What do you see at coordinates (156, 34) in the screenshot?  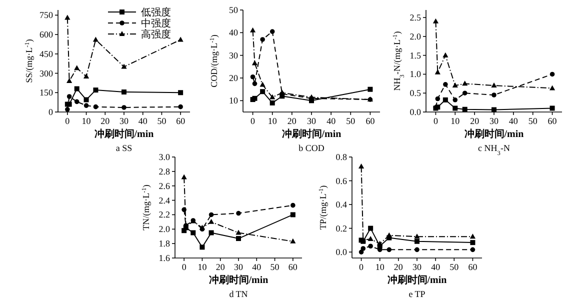 I see `legend-label: 高强度` at bounding box center [156, 34].